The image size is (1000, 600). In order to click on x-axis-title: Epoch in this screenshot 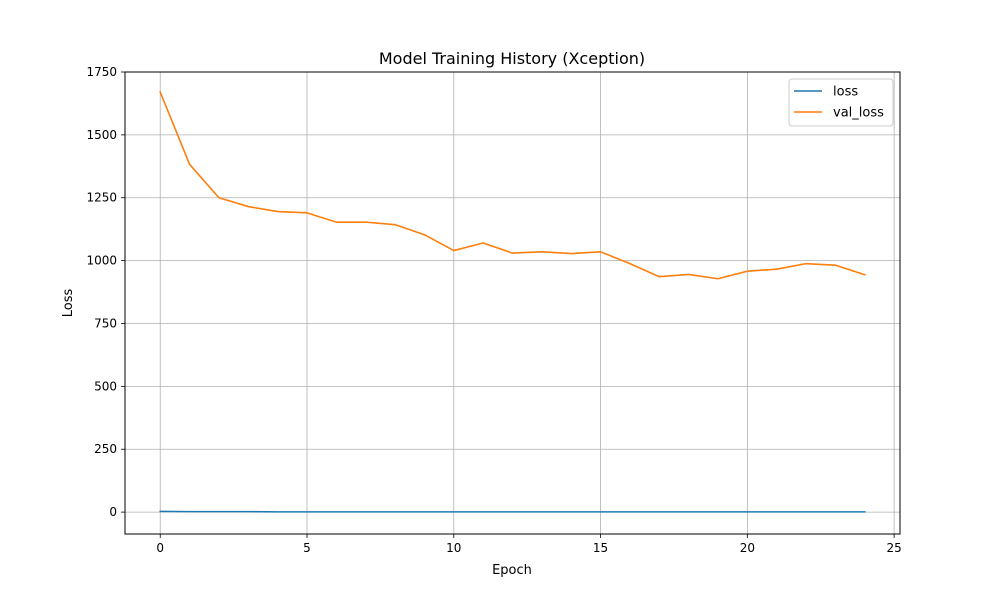, I will do `click(512, 570)`.